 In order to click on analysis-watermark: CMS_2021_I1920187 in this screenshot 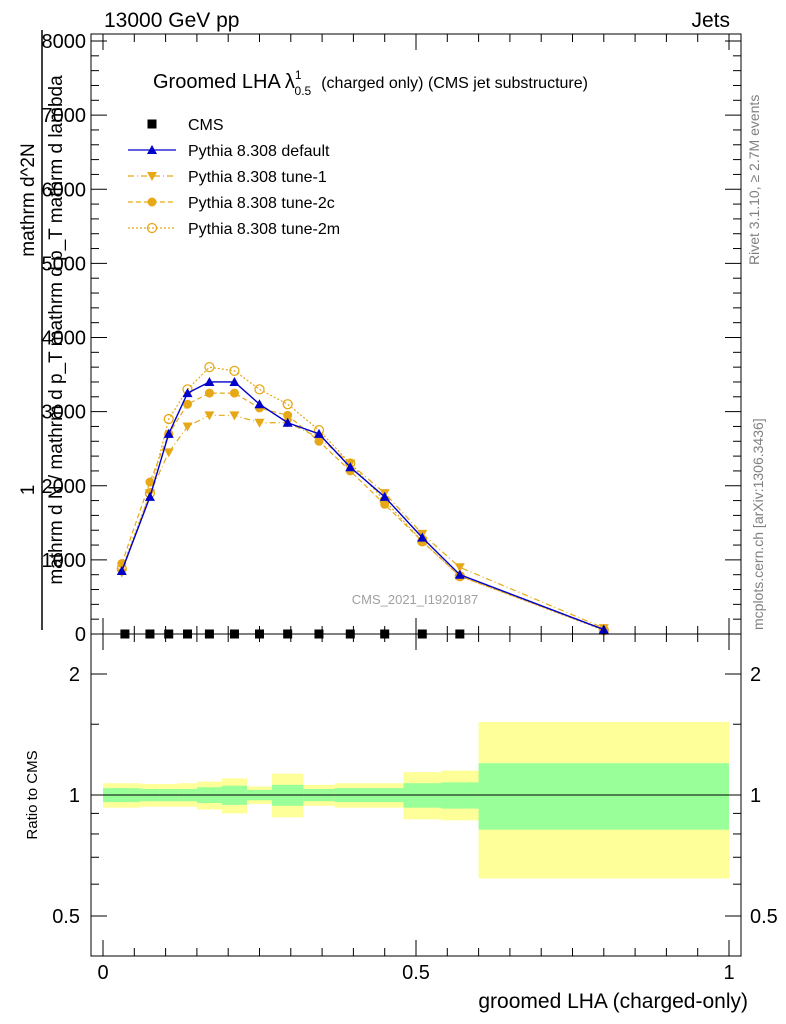, I will do `click(415, 599)`.